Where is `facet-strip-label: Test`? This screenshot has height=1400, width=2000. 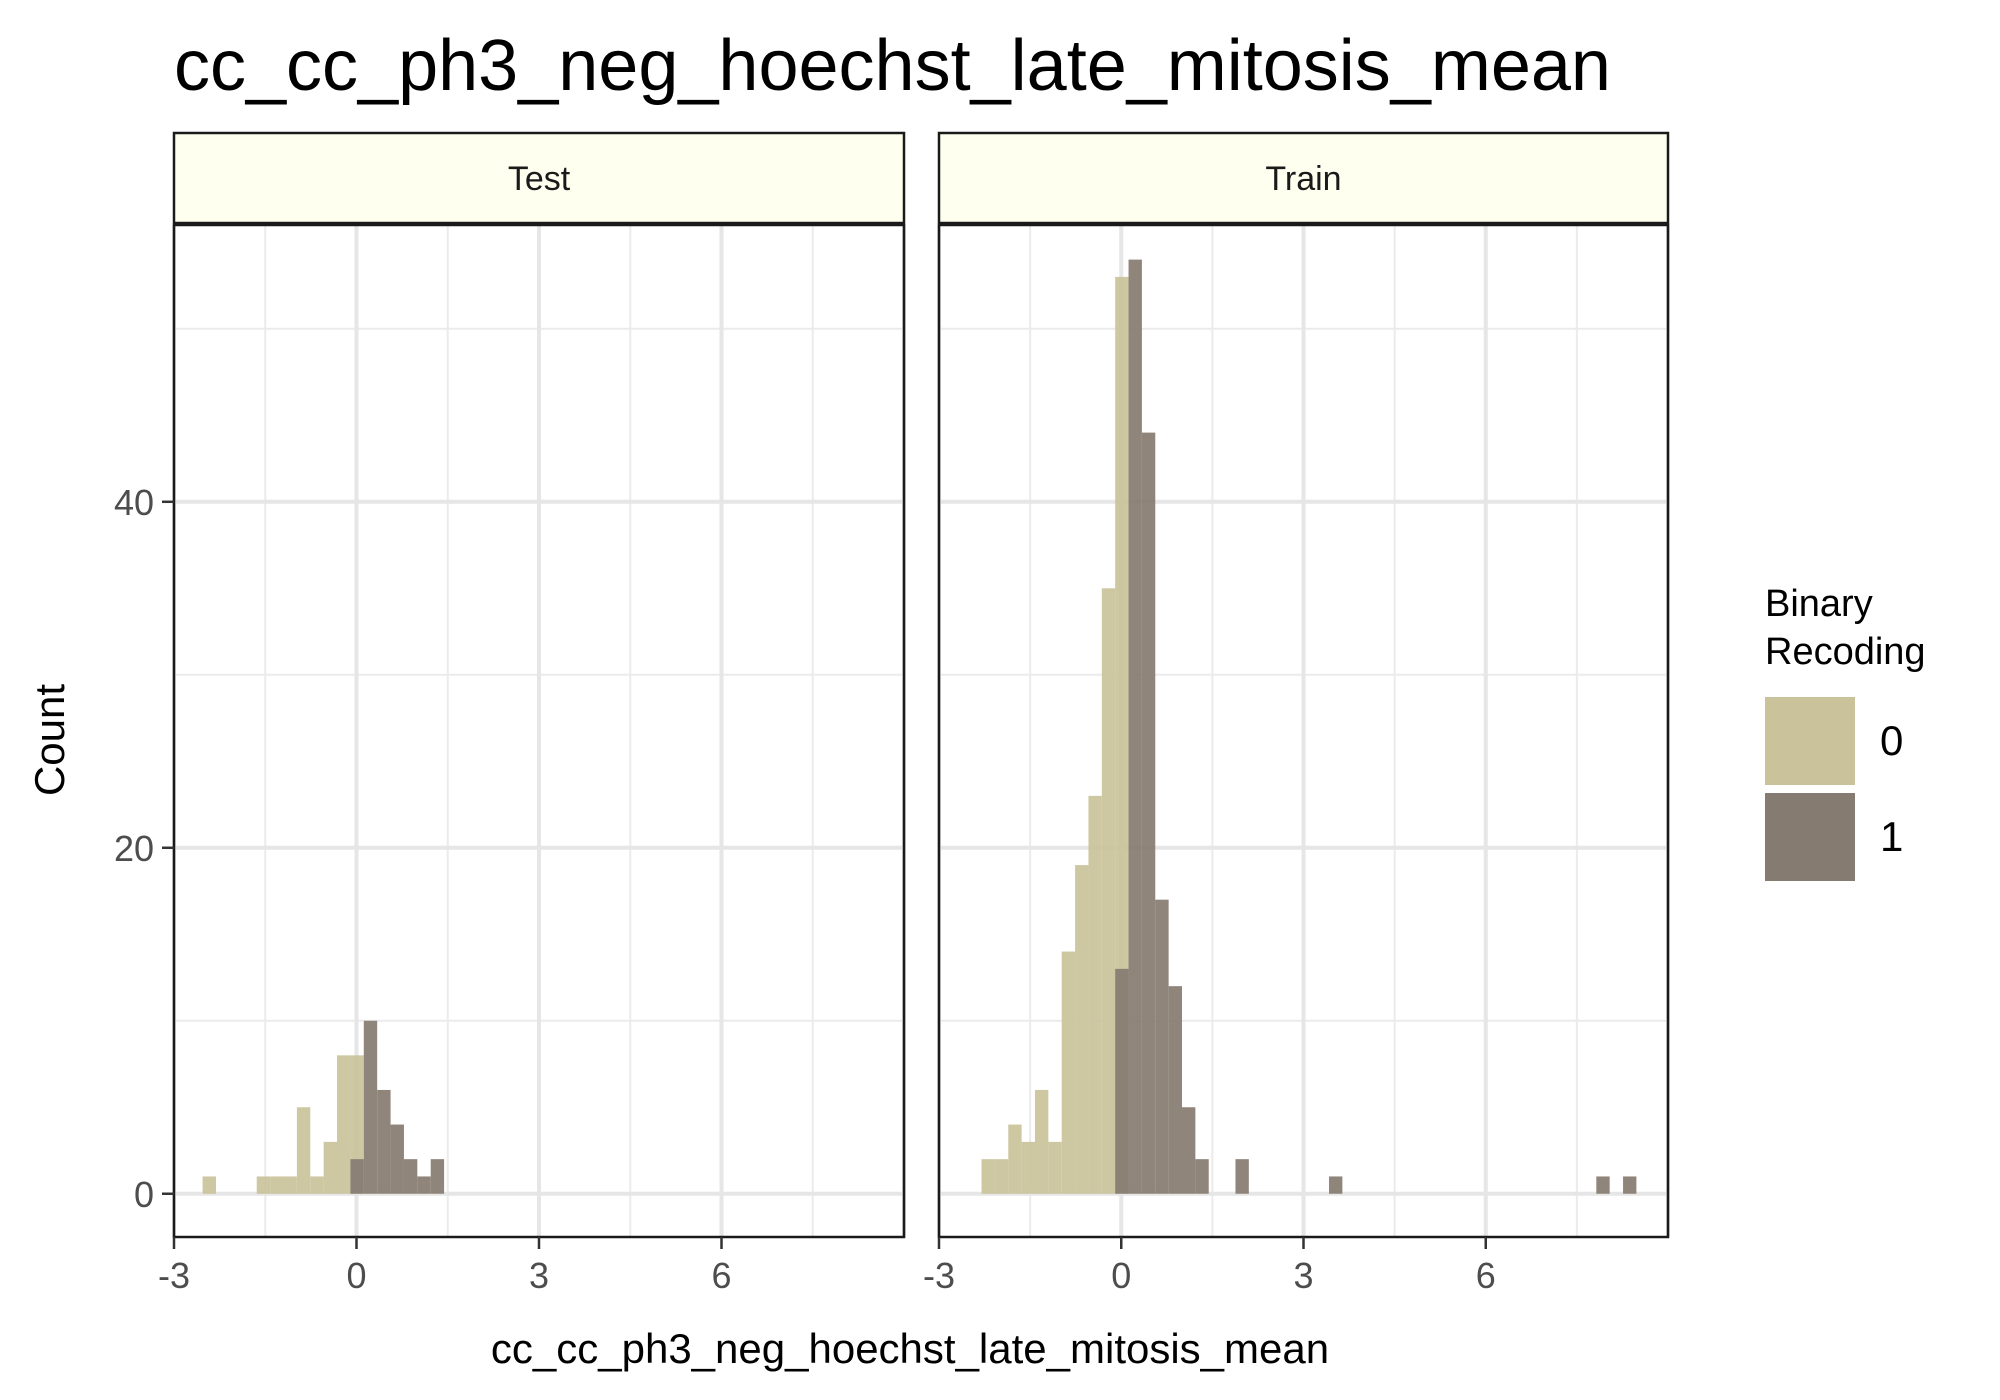
facet-strip-label: Test is located at coordinates (539, 179).